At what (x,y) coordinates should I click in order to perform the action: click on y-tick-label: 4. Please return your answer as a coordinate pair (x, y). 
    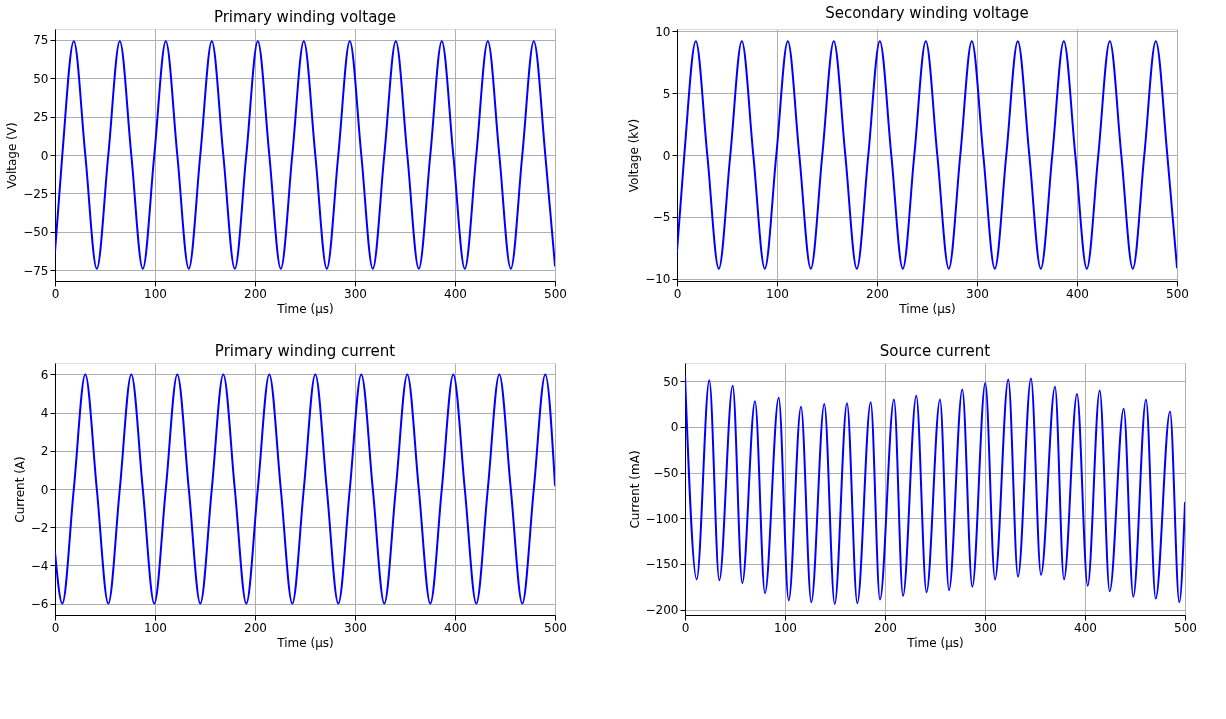
    Looking at the image, I should click on (44, 413).